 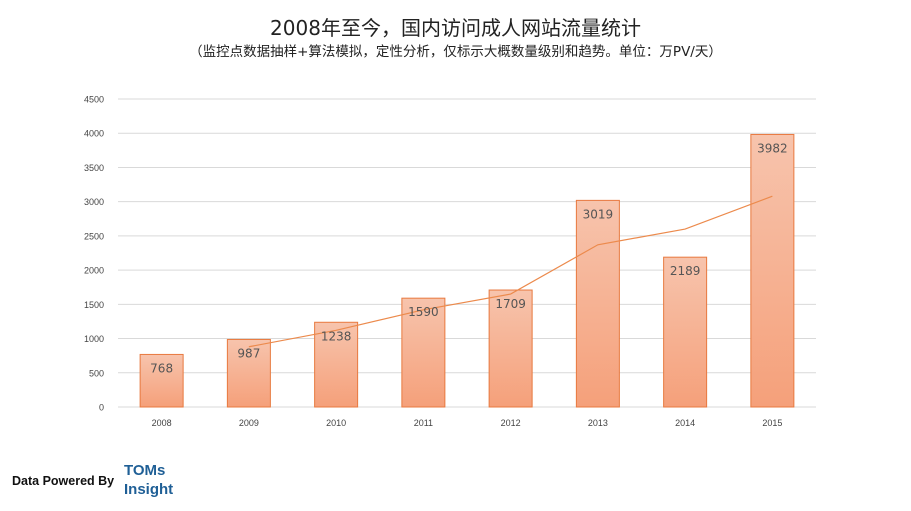 What do you see at coordinates (94, 168) in the screenshot?
I see `y-tick-label: 3500` at bounding box center [94, 168].